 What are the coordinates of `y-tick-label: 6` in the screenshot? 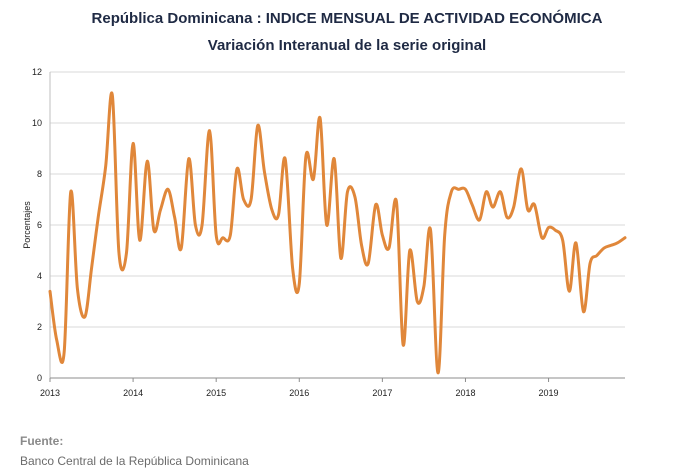 It's located at (39, 225).